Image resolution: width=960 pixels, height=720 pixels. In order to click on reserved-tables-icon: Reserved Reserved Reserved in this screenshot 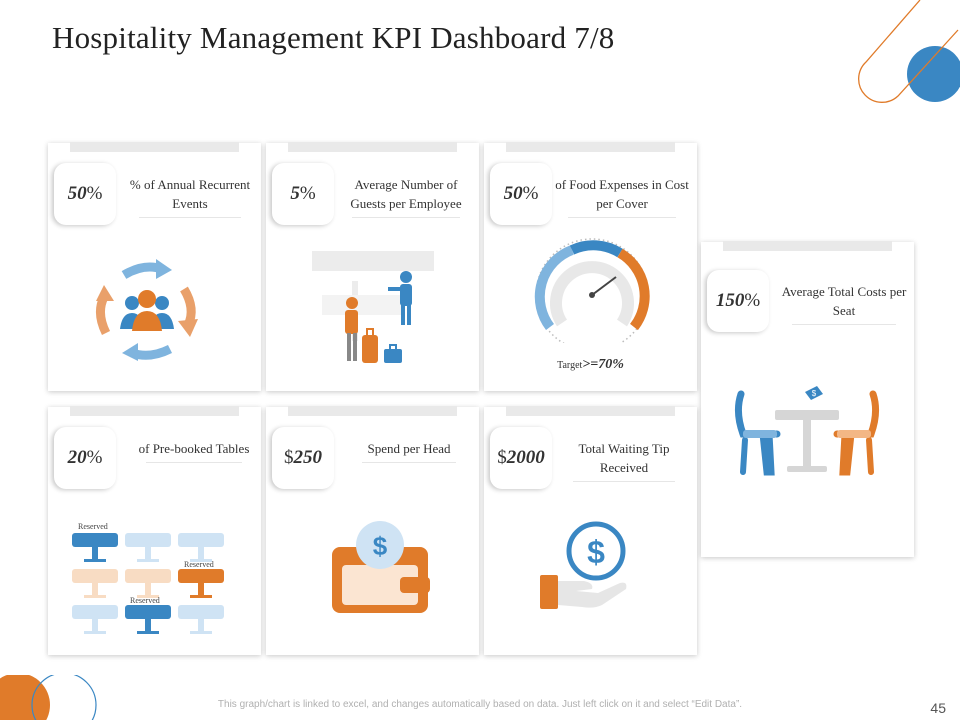, I will do `click(148, 578)`.